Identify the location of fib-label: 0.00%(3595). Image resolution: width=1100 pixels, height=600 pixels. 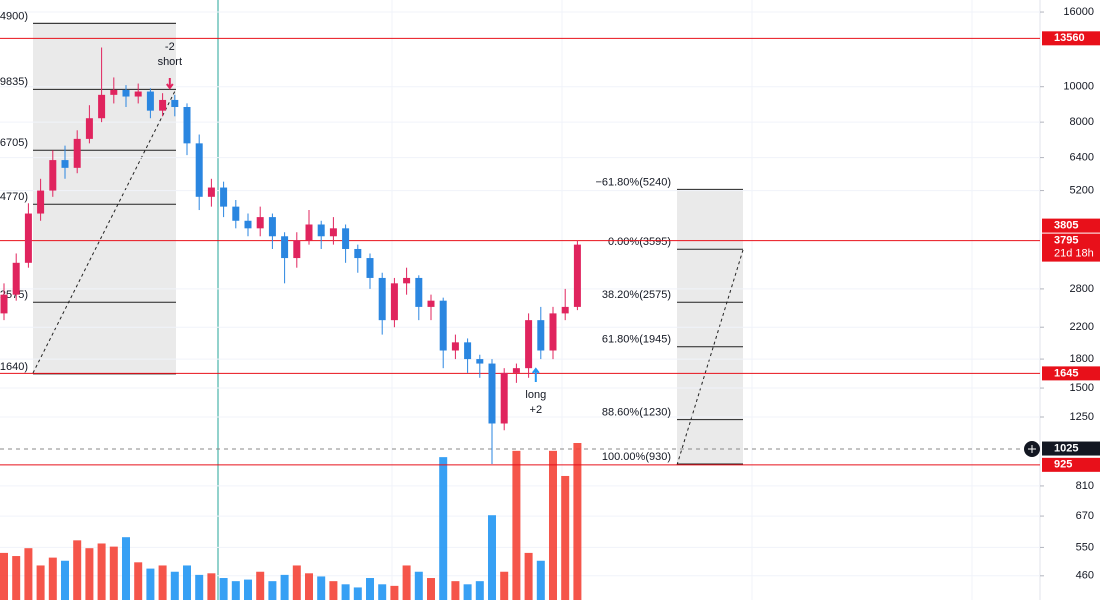
(639, 242).